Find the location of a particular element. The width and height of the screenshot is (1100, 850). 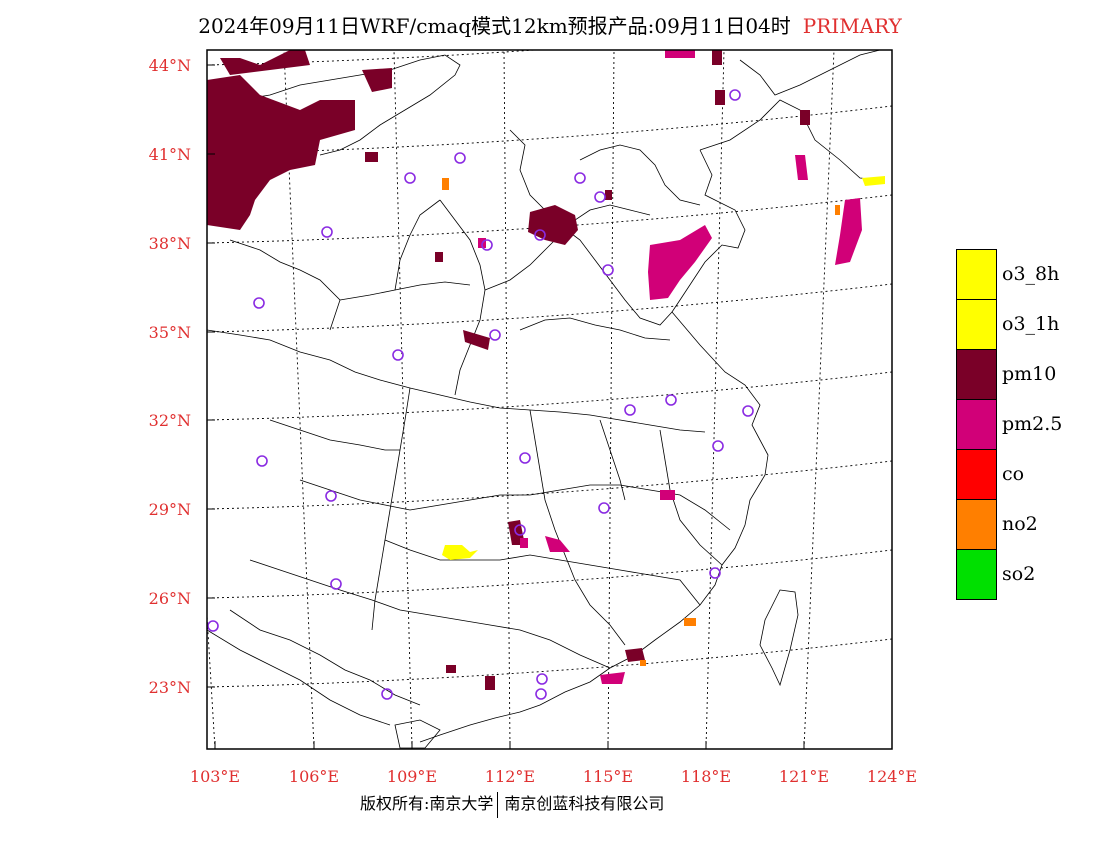

title-tag: PRIMARY is located at coordinates (852, 26).